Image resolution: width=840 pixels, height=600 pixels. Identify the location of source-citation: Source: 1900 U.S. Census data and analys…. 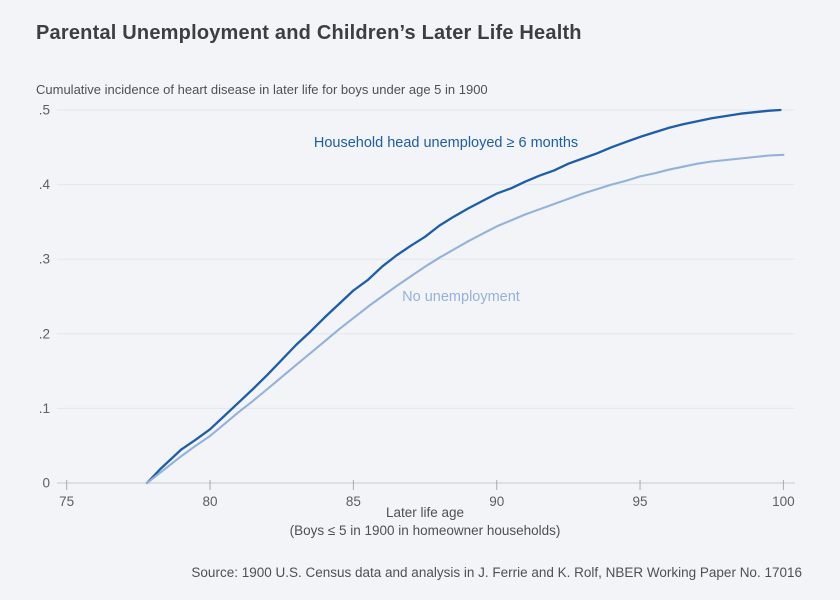
(496, 572).